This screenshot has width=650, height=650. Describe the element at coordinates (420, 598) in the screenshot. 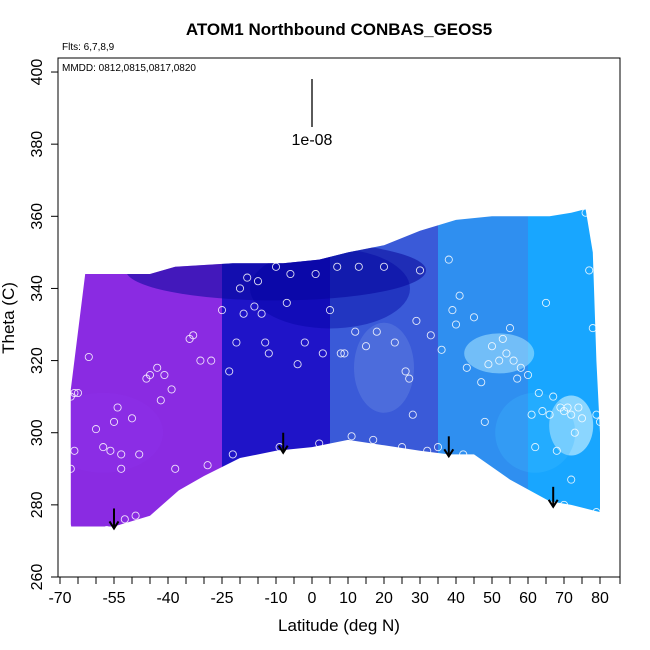

I see `x-tick-label: 30` at that location.